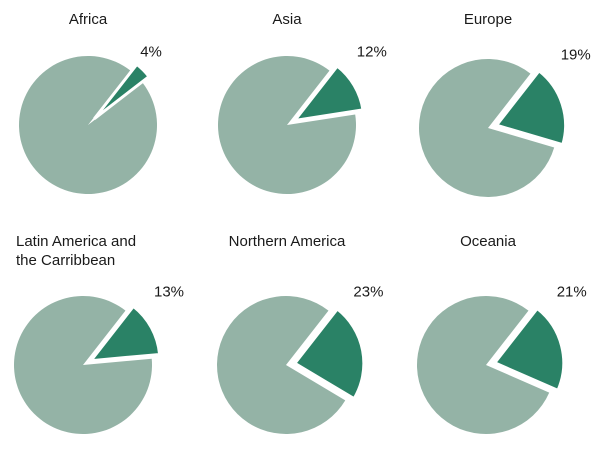  I want to click on pie-title: Europe, so click(488, 19).